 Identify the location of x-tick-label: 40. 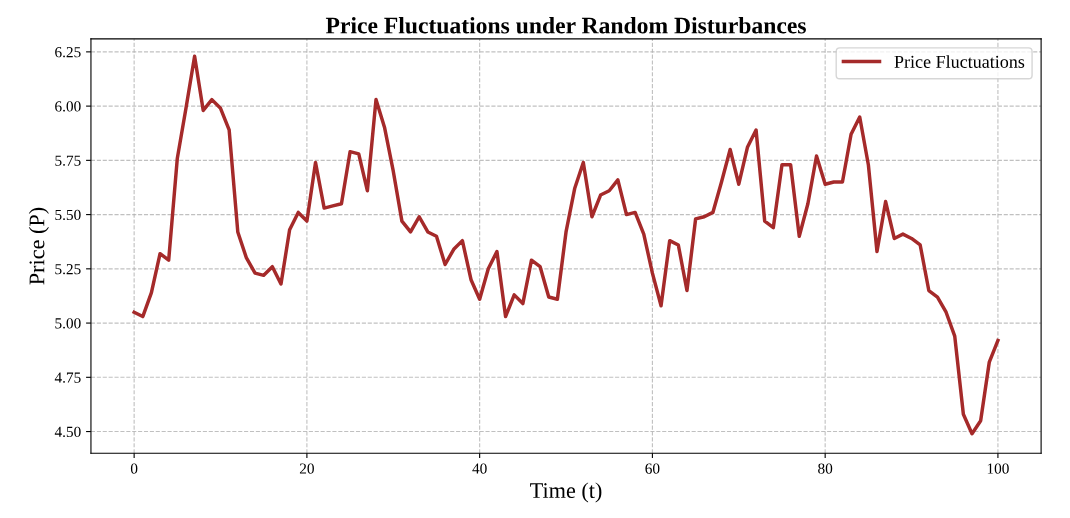
(479, 468).